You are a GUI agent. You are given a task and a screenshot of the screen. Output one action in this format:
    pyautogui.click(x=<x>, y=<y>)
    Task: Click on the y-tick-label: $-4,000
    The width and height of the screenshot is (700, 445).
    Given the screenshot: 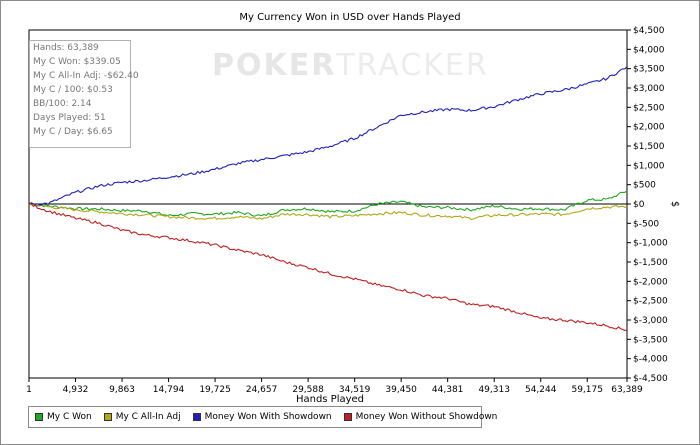 What is the action you would take?
    pyautogui.click(x=650, y=360)
    